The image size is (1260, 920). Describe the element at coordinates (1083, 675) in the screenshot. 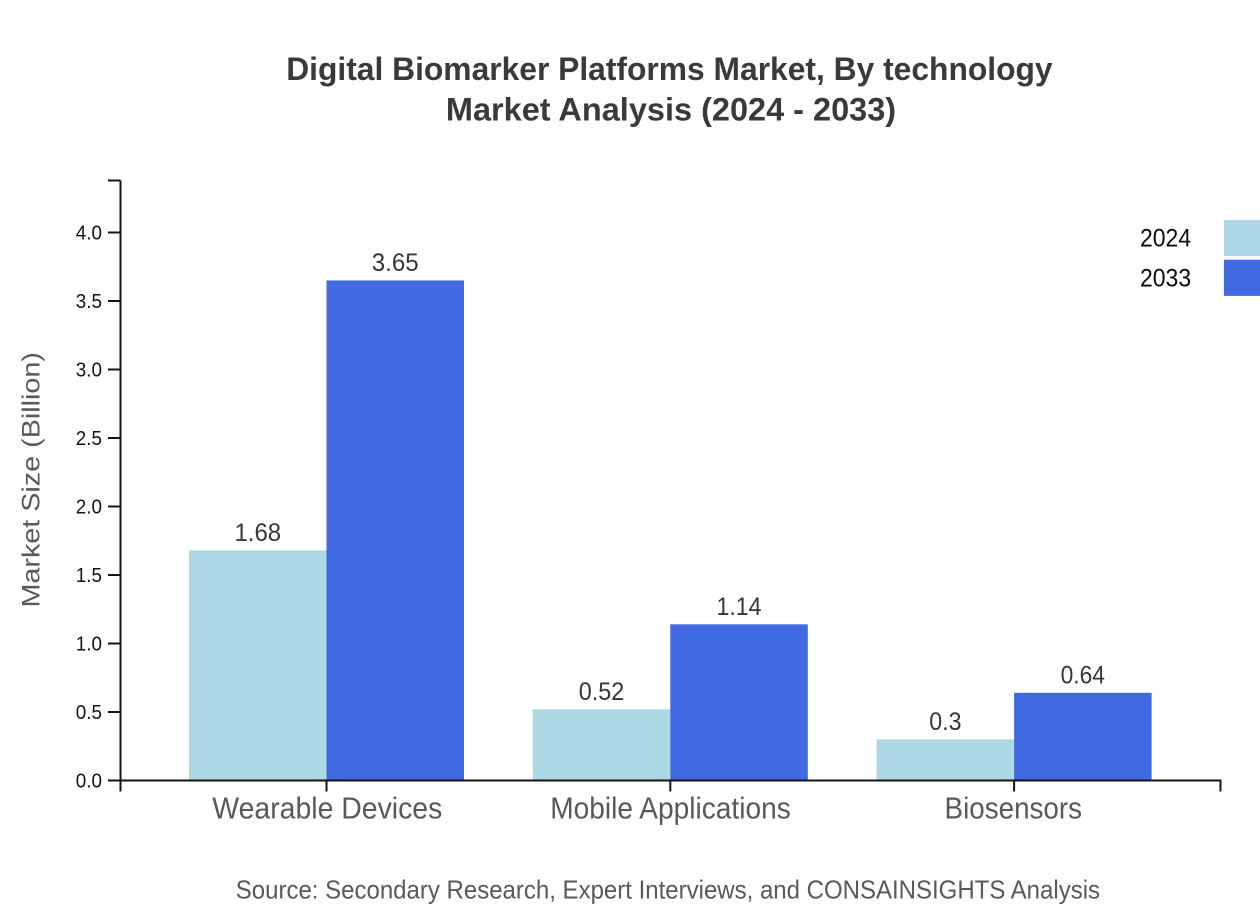

I see `svg-text: 0.64` at that location.